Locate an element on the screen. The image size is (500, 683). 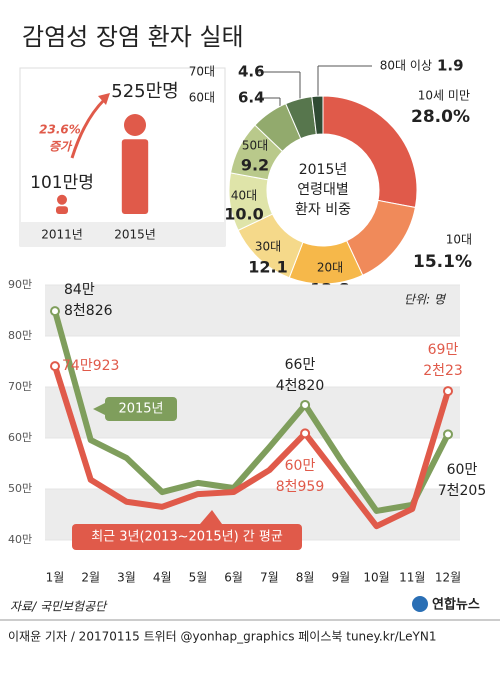
legend-label: 최근 3년(2013~2015년) 간 평균 is located at coordinates (187, 537).